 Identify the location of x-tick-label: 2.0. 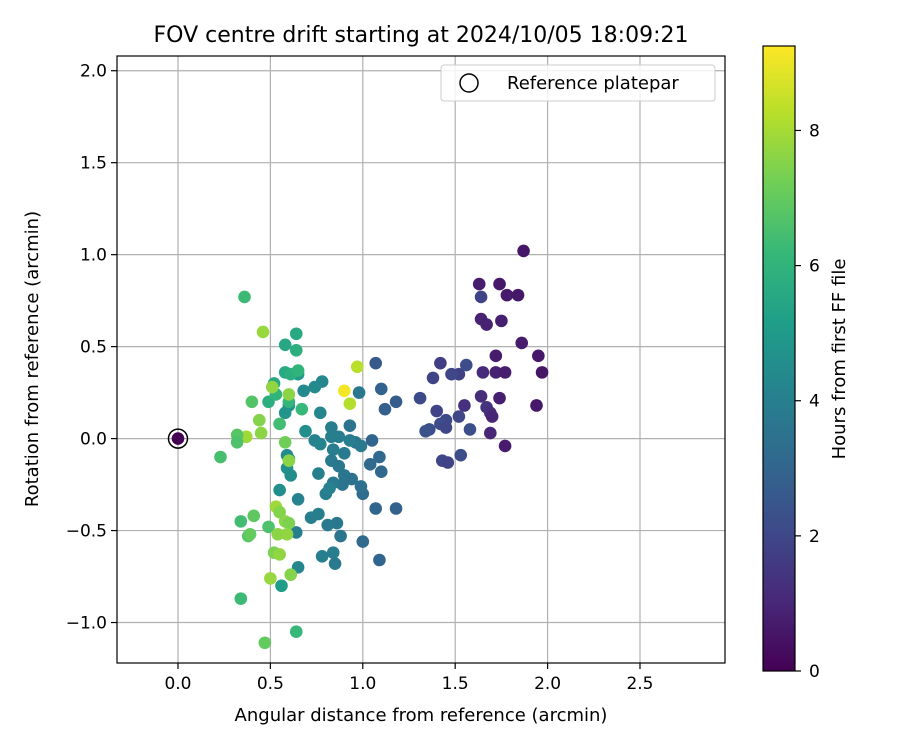
(547, 684).